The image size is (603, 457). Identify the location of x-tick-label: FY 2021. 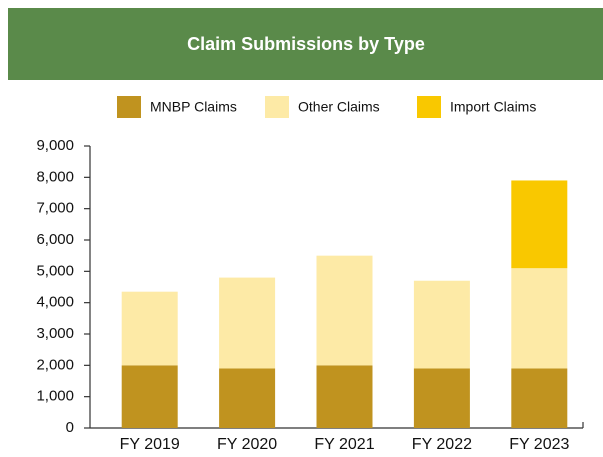
(344, 444).